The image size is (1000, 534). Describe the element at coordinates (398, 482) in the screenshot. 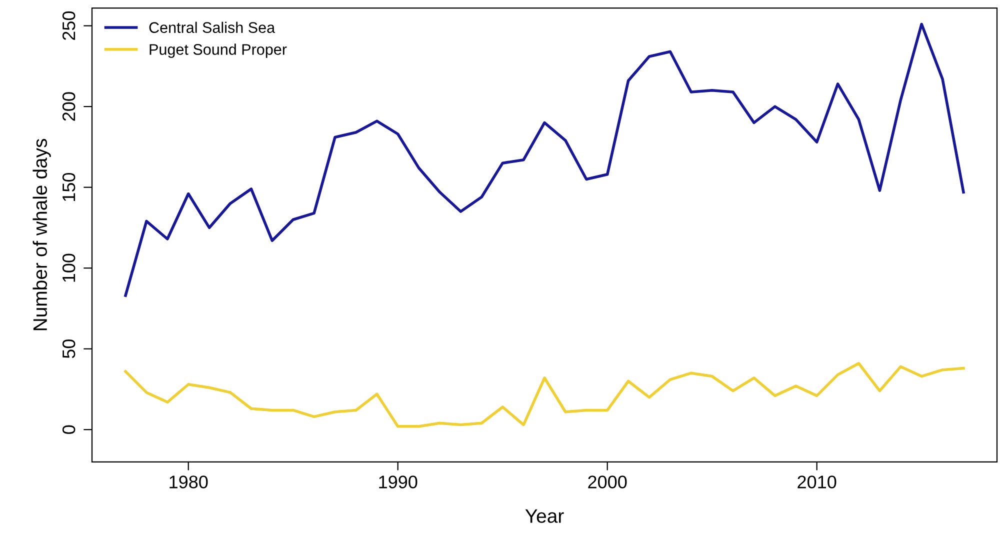

I see `x-tick-label: 1990` at that location.